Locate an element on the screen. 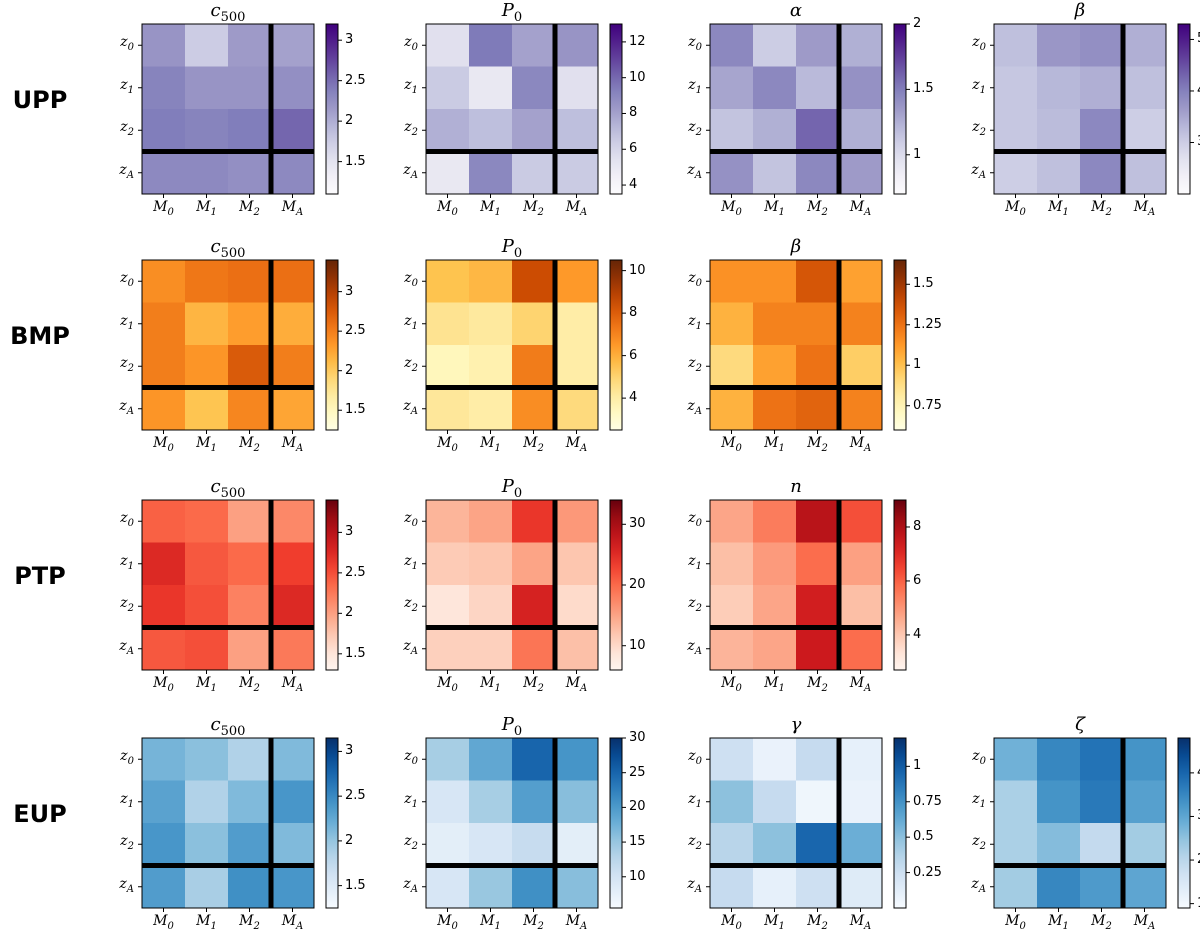 This screenshot has width=1200, height=932. y-tick-zA: zA is located at coordinates (694, 171).